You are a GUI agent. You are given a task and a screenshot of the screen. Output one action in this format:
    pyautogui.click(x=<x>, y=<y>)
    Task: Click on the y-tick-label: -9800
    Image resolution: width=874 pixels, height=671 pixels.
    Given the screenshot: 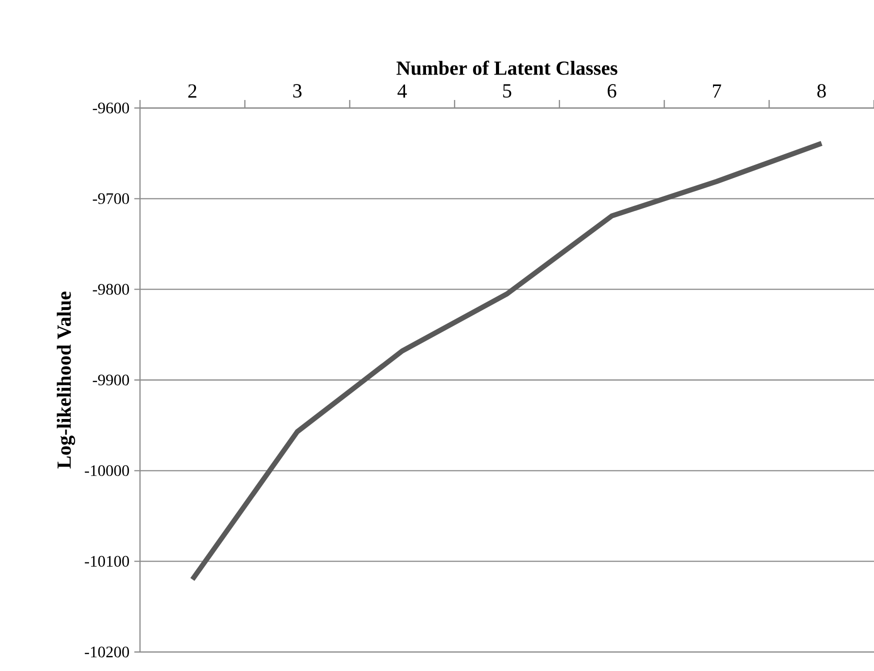 What is the action you would take?
    pyautogui.click(x=110, y=289)
    